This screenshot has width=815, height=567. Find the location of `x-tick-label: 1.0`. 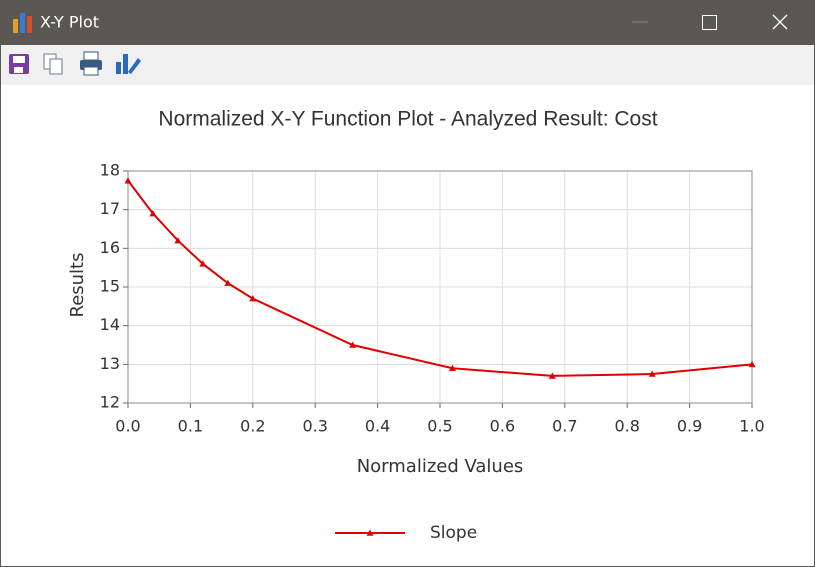

x-tick-label: 1.0 is located at coordinates (751, 426).